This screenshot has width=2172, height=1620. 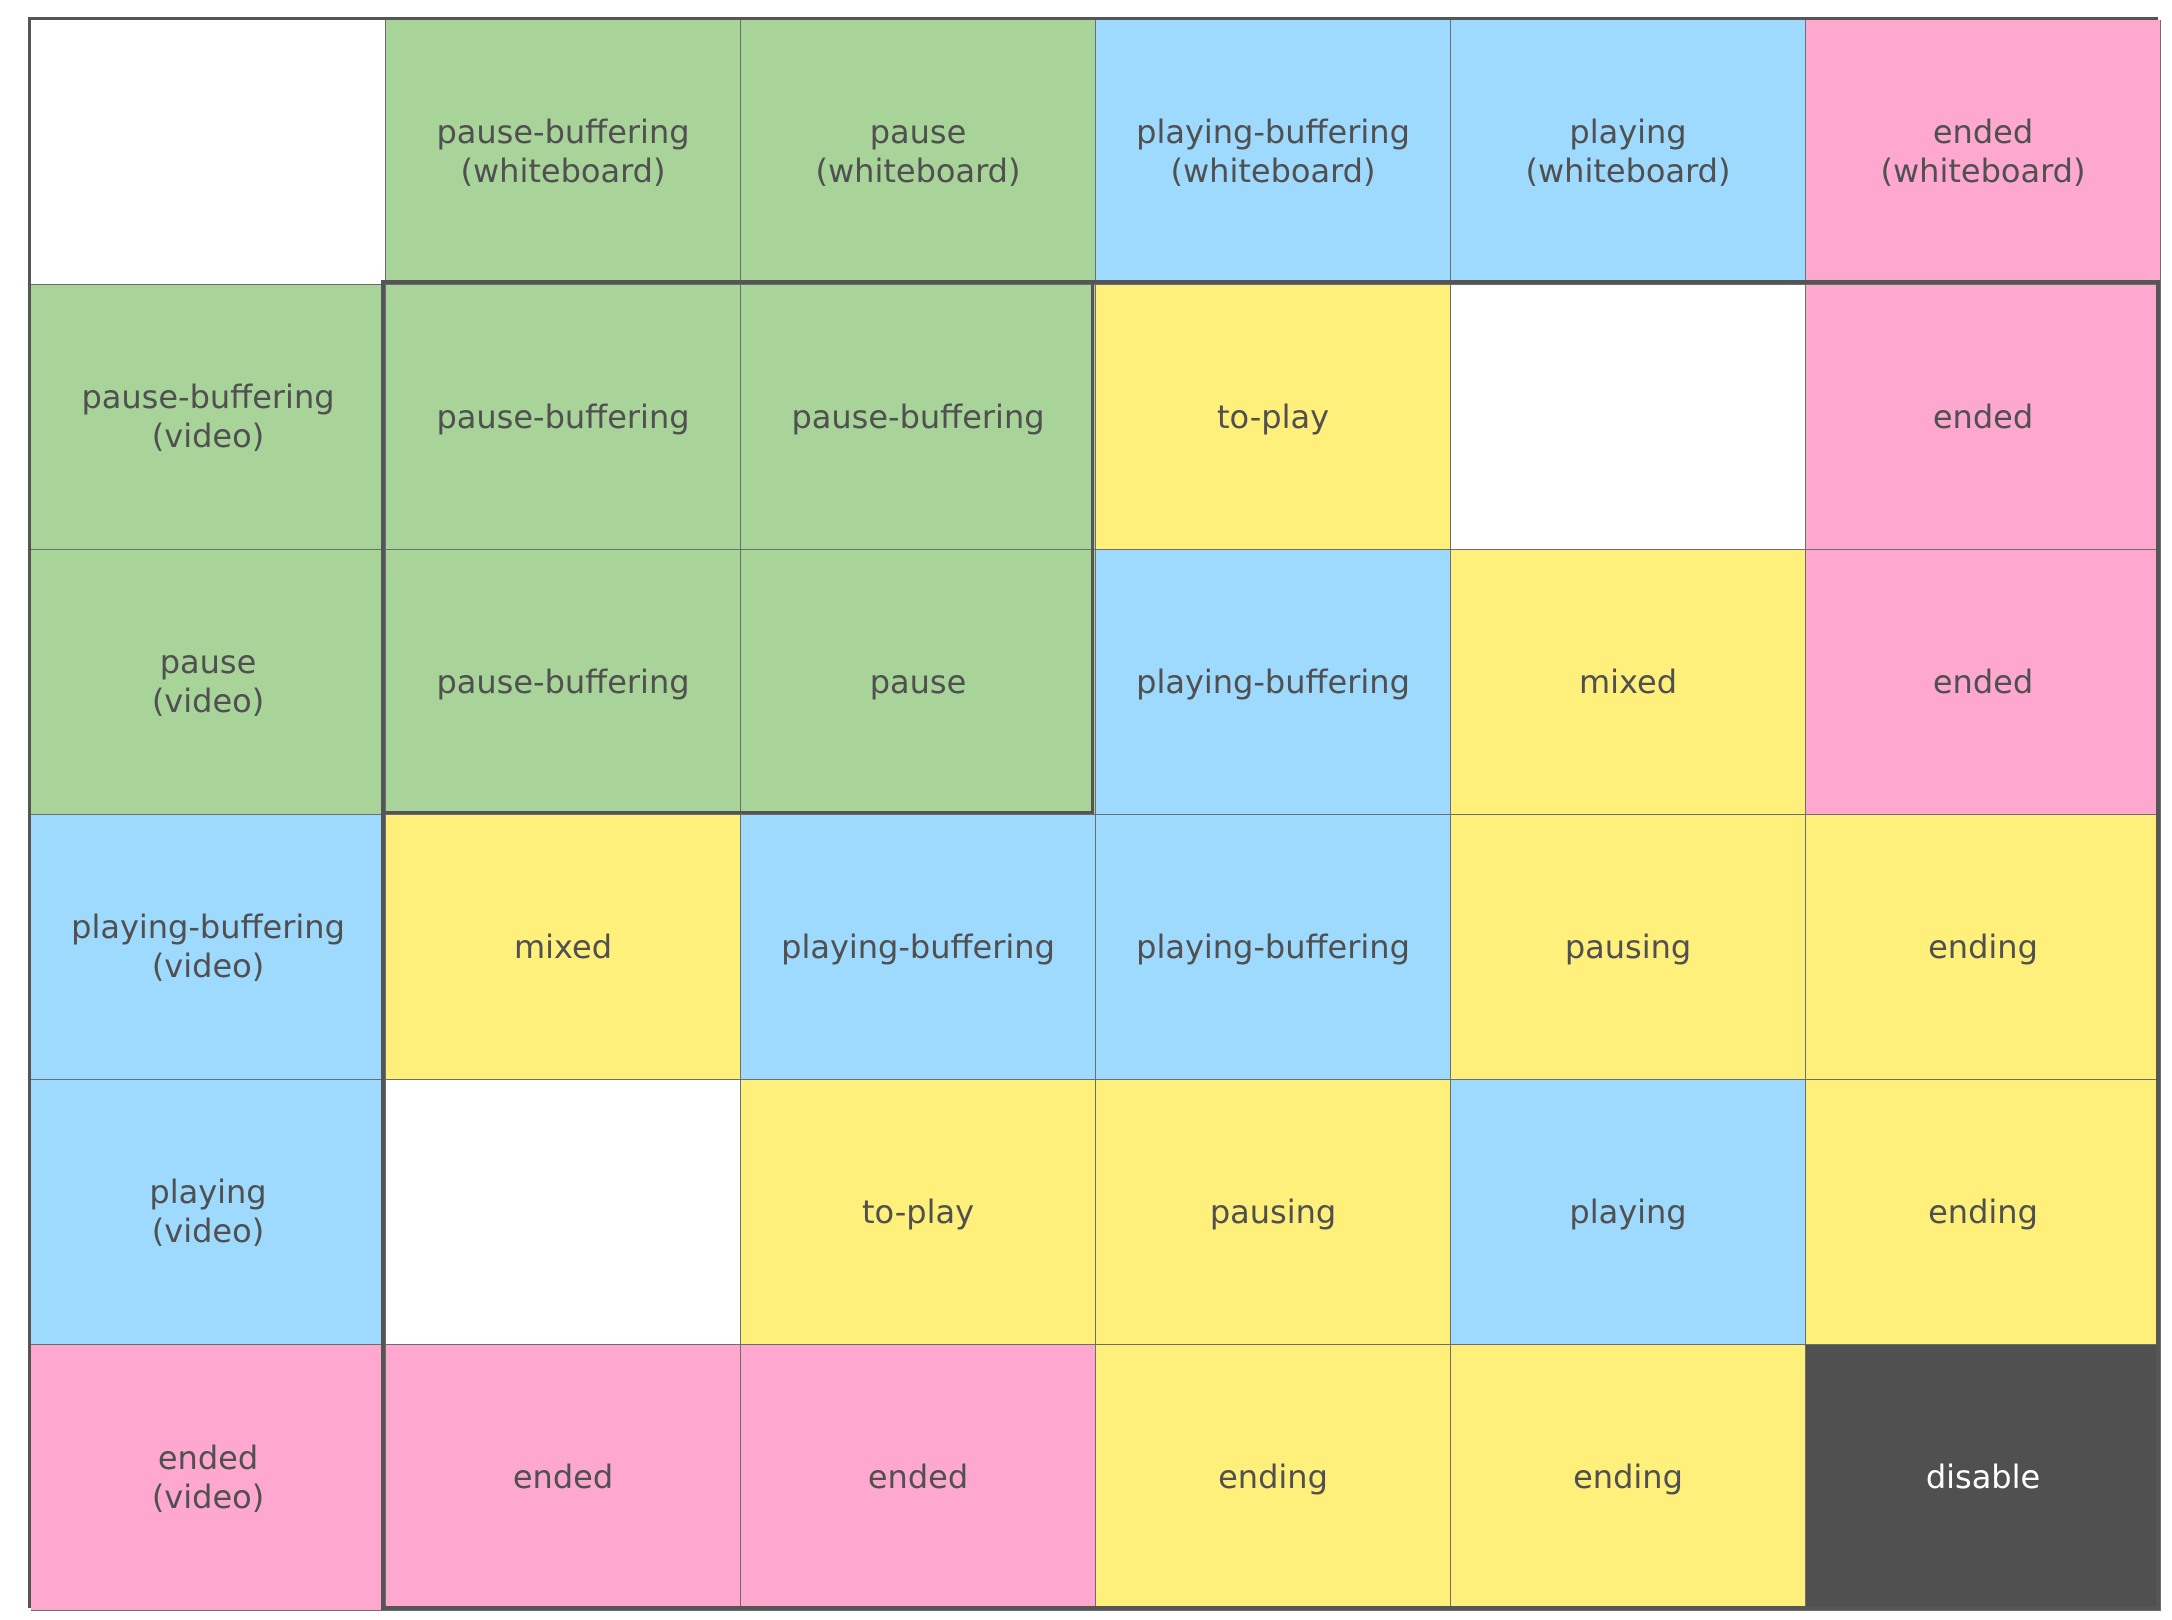 What do you see at coordinates (208, 1212) in the screenshot?
I see `row-header-playing: playing (video)` at bounding box center [208, 1212].